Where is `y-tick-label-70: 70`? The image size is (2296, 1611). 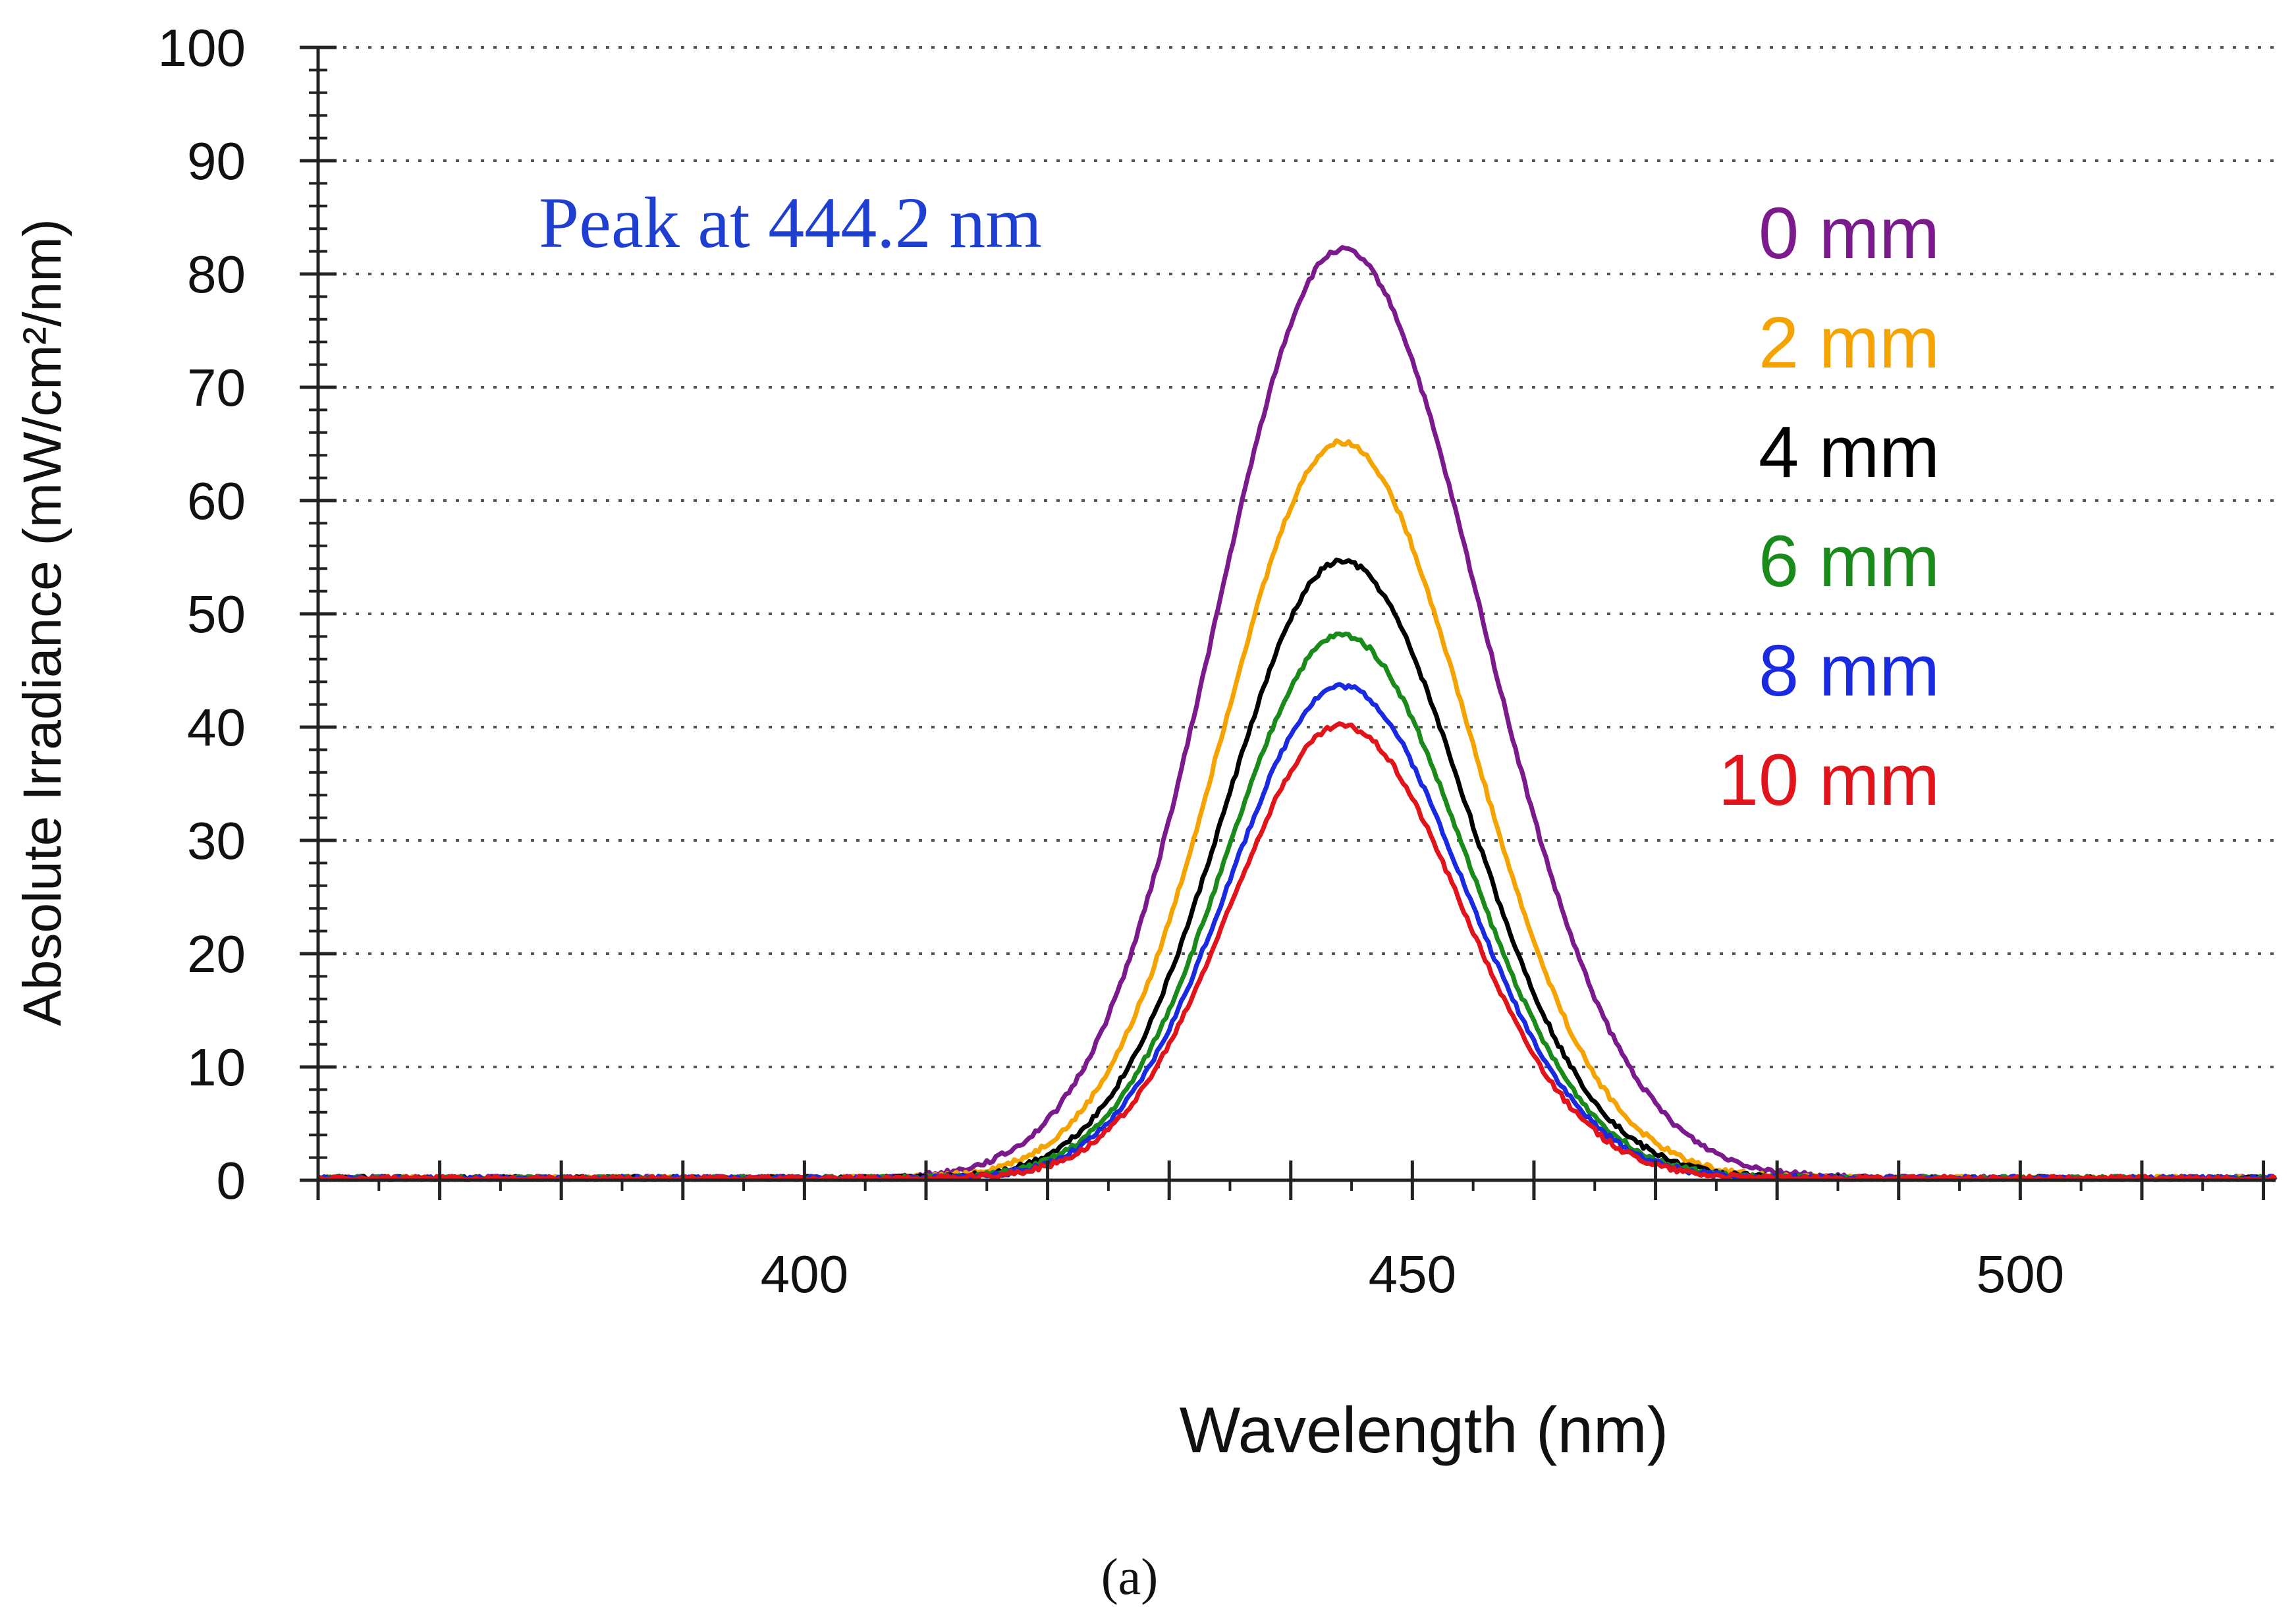 y-tick-label-70: 70 is located at coordinates (216, 387).